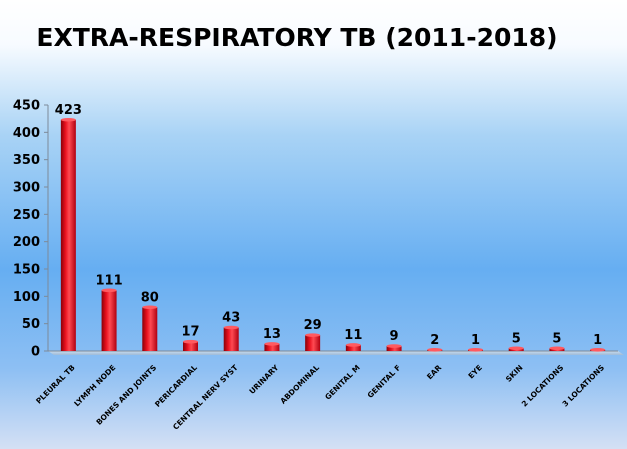  What do you see at coordinates (176, 386) in the screenshot?
I see `x-tick-label: PERICARDIAL` at bounding box center [176, 386].